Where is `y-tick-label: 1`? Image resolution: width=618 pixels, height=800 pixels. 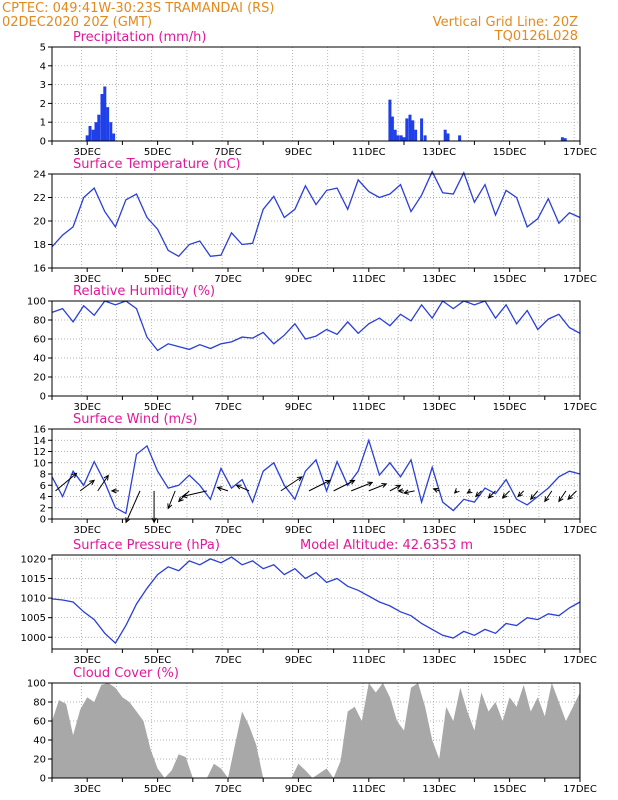
y-tick-label: 1 is located at coordinates (43, 123).